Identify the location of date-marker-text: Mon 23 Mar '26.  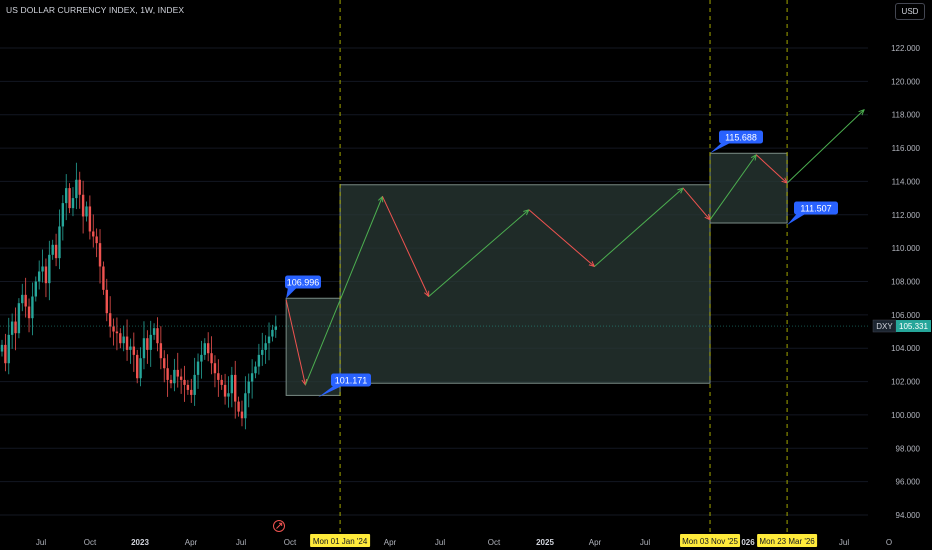
(787, 541).